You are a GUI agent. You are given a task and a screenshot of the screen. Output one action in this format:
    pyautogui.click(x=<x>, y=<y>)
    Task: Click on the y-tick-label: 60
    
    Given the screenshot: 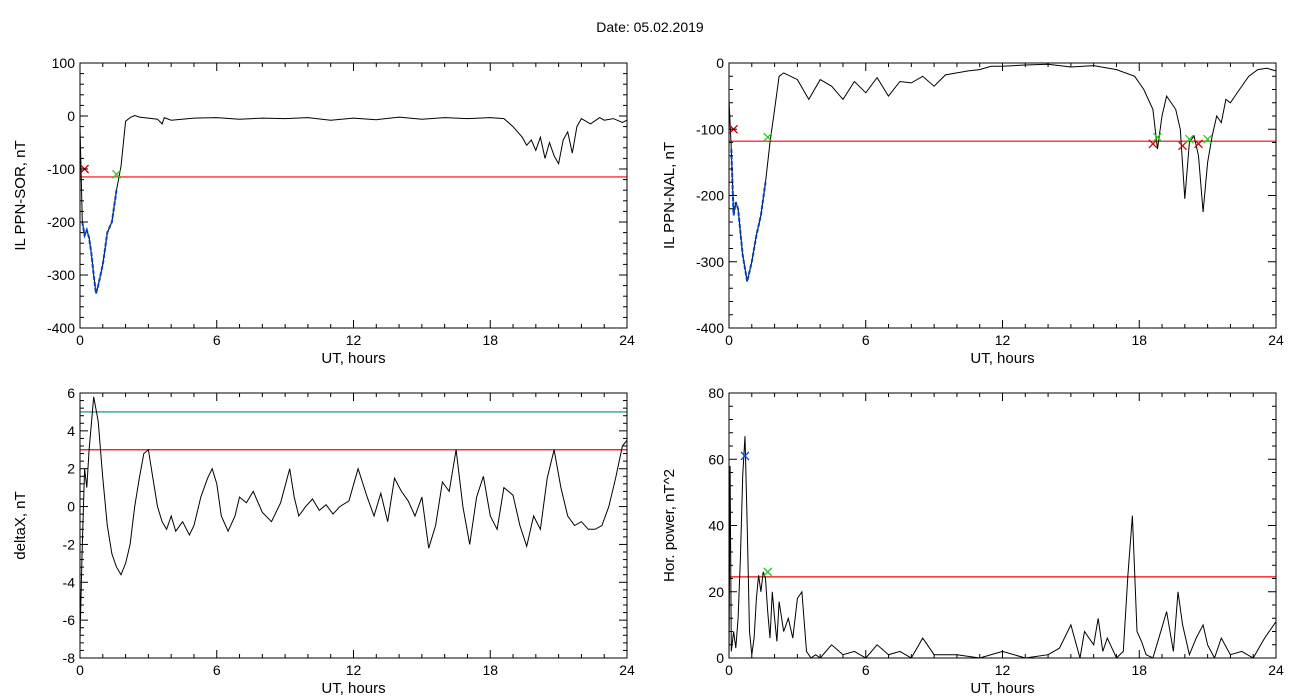 What is the action you would take?
    pyautogui.click(x=716, y=459)
    